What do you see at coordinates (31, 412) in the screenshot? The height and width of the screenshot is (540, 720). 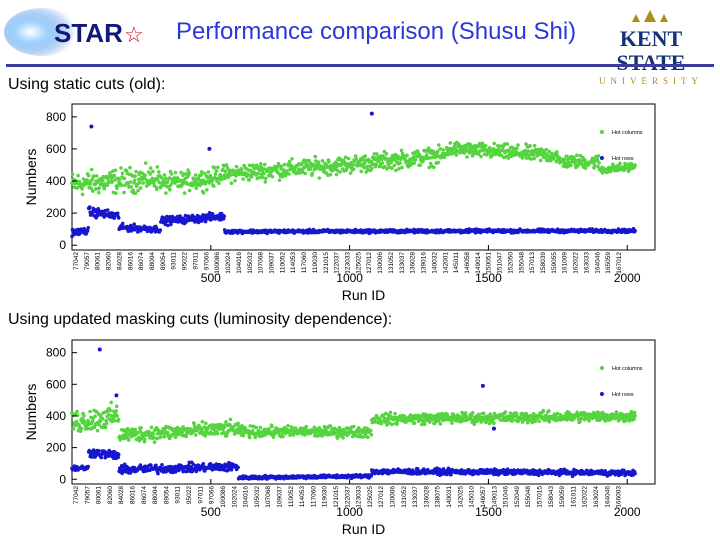 I see `y-axis-label: Numbers` at bounding box center [31, 412].